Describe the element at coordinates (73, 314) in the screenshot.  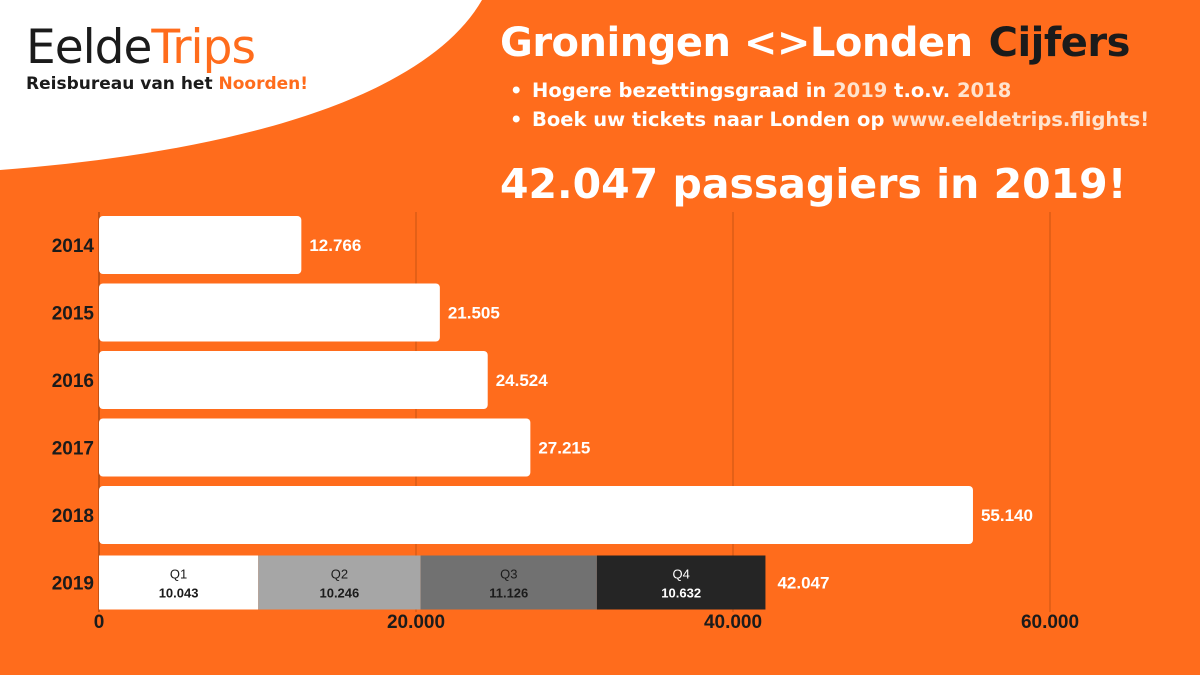
I see `y-tick-label: 2015` at that location.